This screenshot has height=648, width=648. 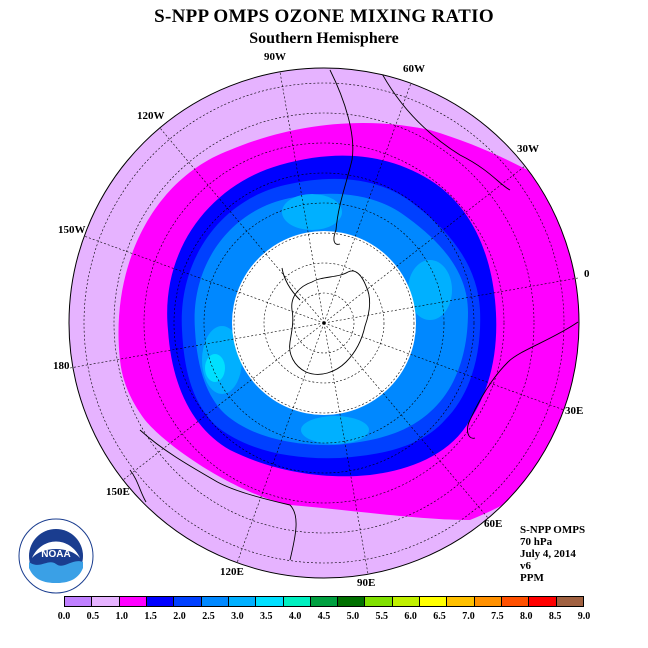 I want to click on longitude-label: 180, so click(x=61, y=366).